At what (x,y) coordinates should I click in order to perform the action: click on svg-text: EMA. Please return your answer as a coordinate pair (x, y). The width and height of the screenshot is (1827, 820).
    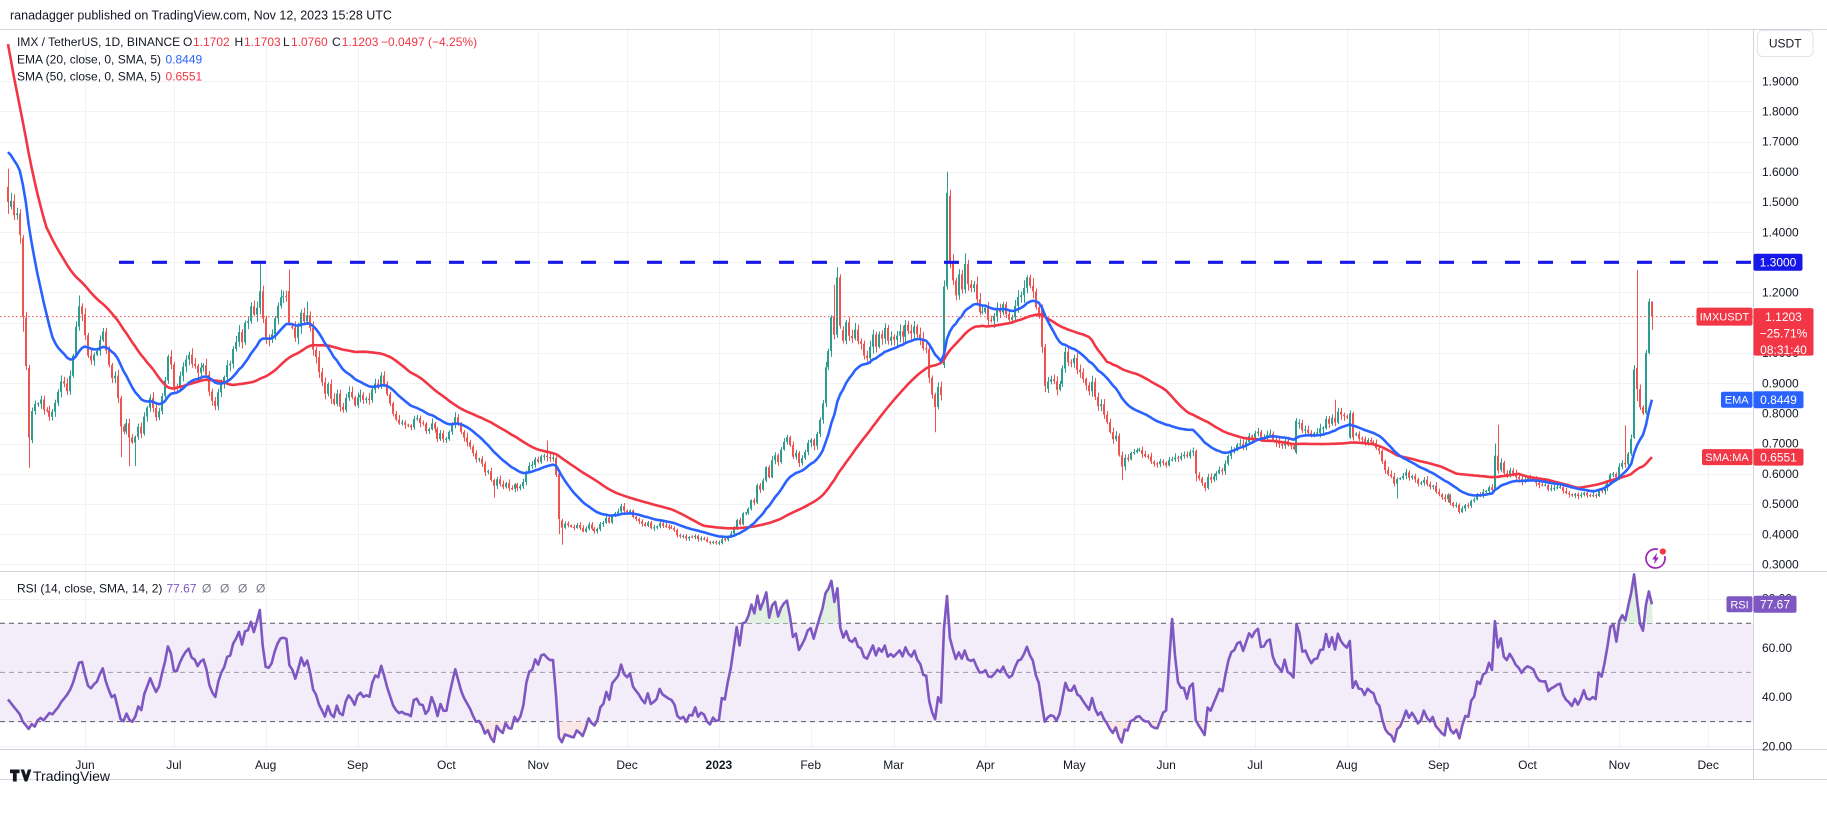
    Looking at the image, I should click on (1737, 401).